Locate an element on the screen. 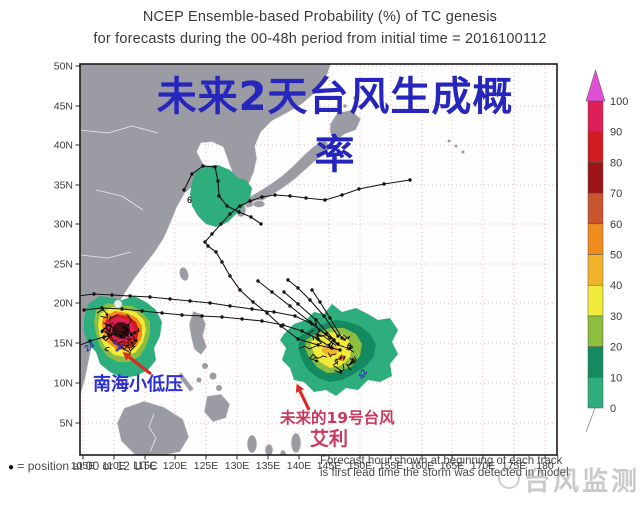 The width and height of the screenshot is (640, 514). lon-tick-label: 125E is located at coordinates (206, 466).